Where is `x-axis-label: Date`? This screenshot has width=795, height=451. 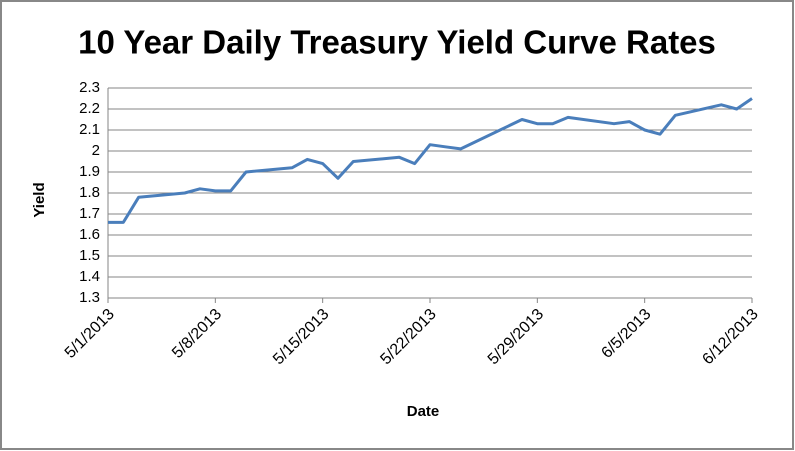
x-axis-label: Date is located at coordinates (423, 411).